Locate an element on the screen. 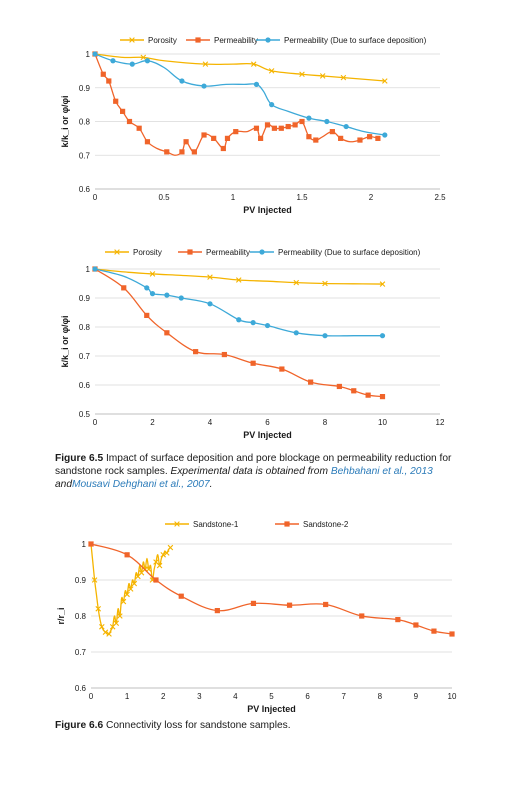 This screenshot has height=800, width=531. series-porosity is located at coordinates (240, 67).